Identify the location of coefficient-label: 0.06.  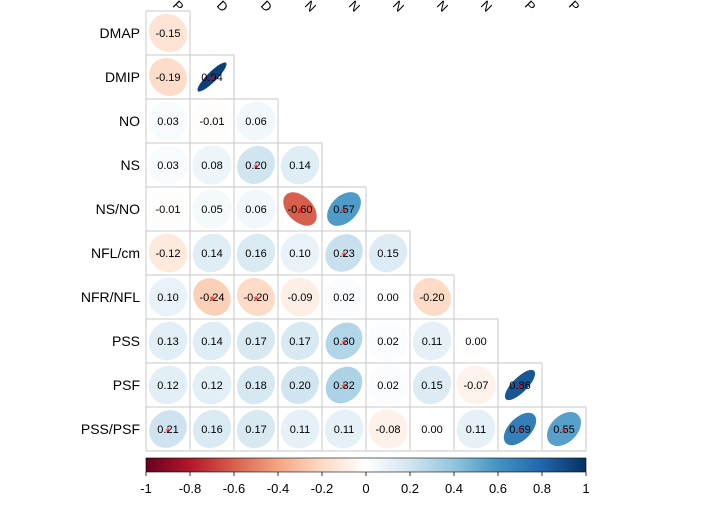
(255, 210).